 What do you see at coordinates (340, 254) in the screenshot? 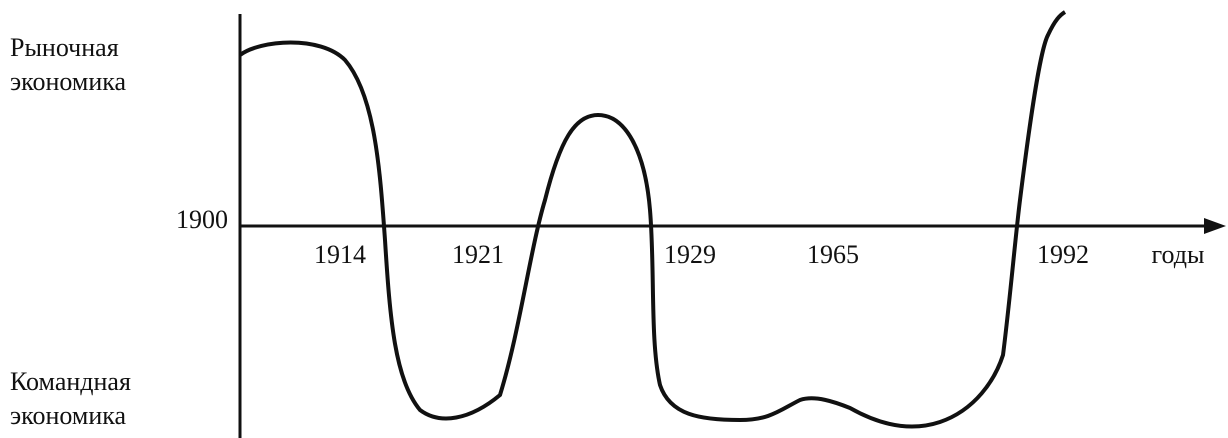
I see `year-label: 1914` at bounding box center [340, 254].